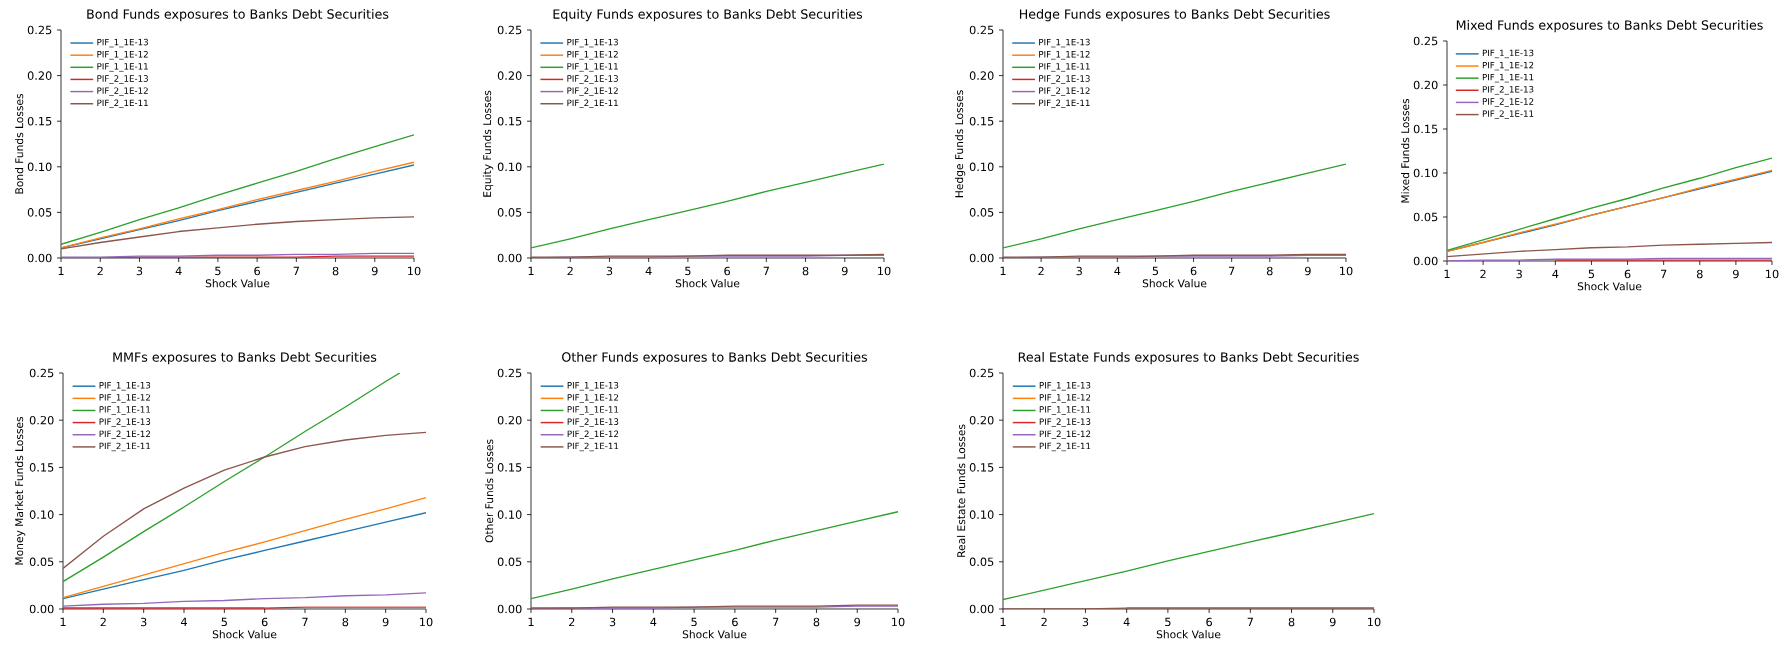 Image resolution: width=1792 pixels, height=645 pixels. Describe the element at coordinates (178, 270) in the screenshot. I see `x-tick-label: 4` at that location.